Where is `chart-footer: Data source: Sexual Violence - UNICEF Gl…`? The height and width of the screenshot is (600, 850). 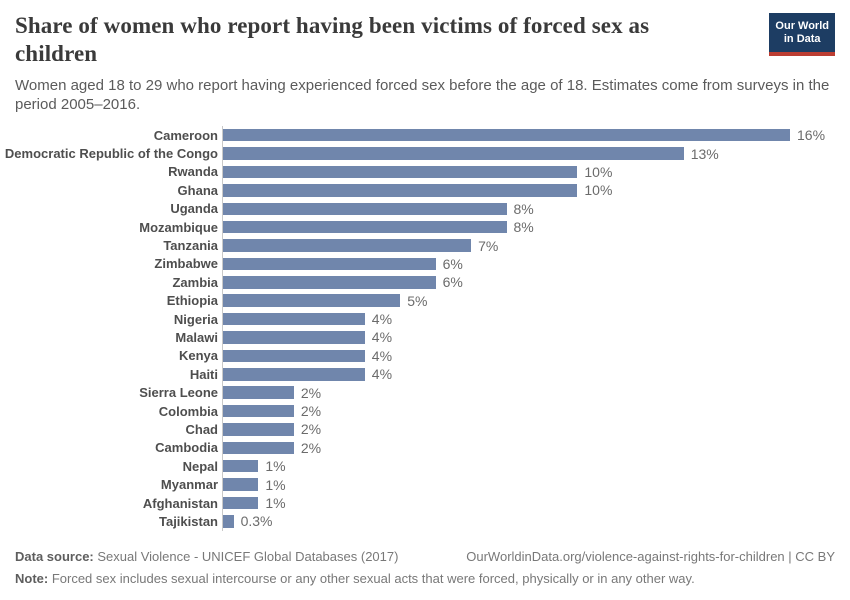 chart-footer: Data source: Sexual Violence - UNICEF Gl… is located at coordinates (425, 568).